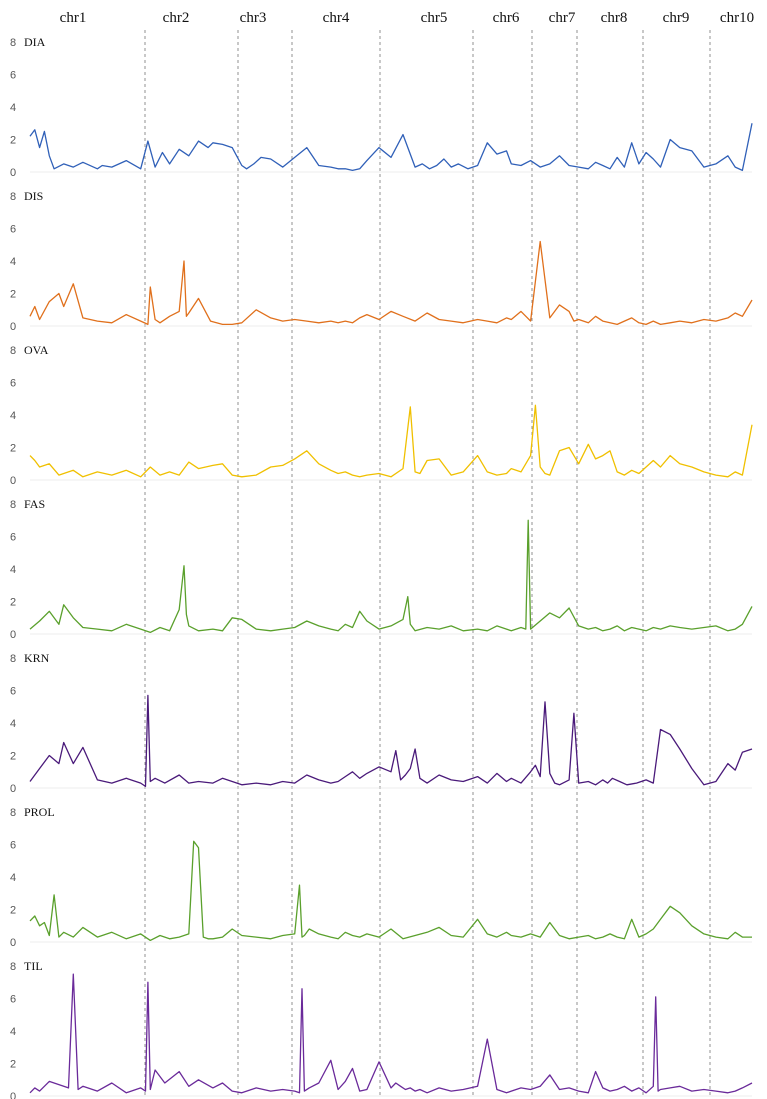 The image size is (767, 1099). Describe the element at coordinates (562, 18) in the screenshot. I see `chromosome-label-chr7: chr7` at that location.